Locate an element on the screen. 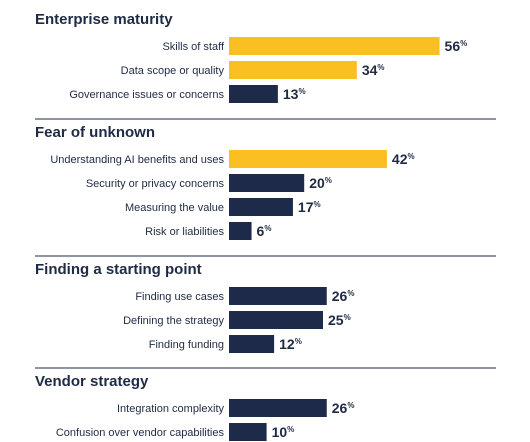 The height and width of the screenshot is (442, 530). section-title: Enterprise maturity is located at coordinates (104, 19).